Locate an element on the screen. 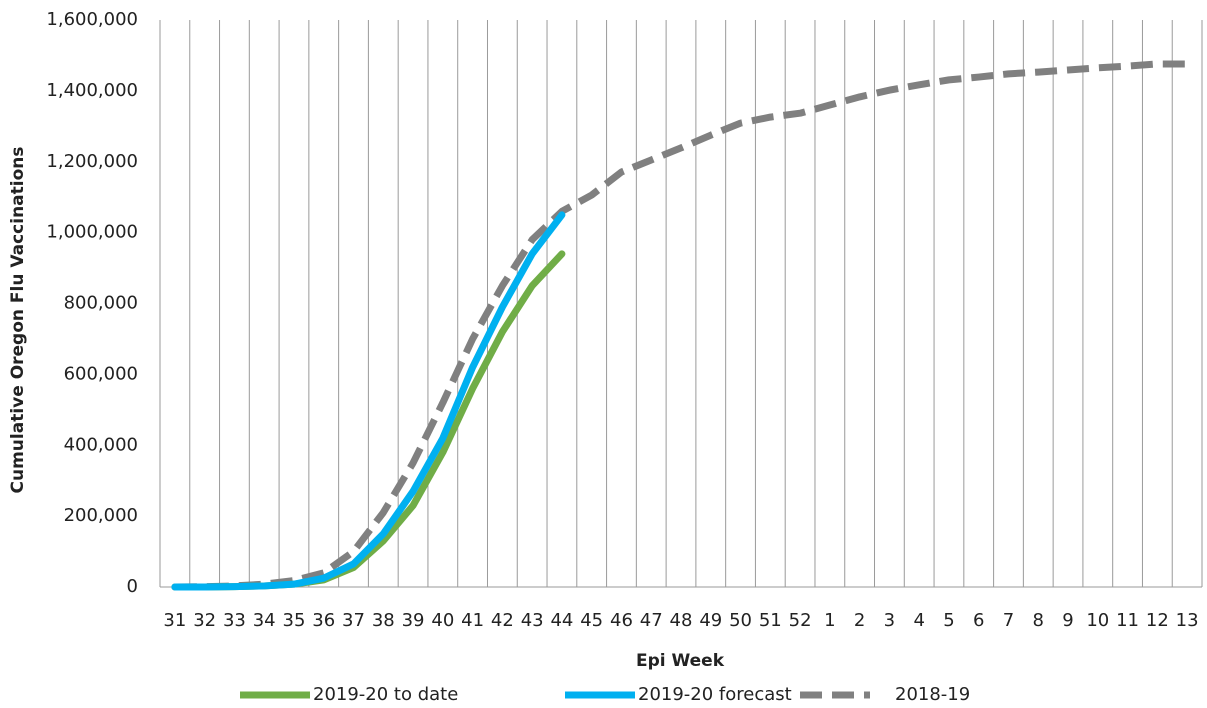  x-tick-label: 43 is located at coordinates (532, 620).